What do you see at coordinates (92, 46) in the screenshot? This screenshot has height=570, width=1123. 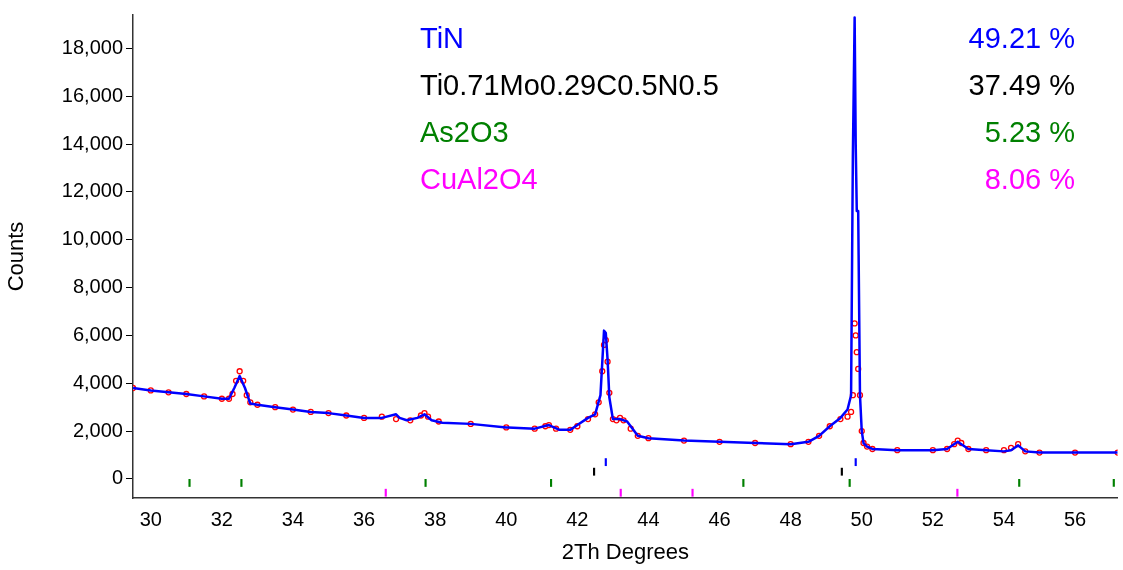 I see `y-tick-label: 18,000` at bounding box center [92, 46].